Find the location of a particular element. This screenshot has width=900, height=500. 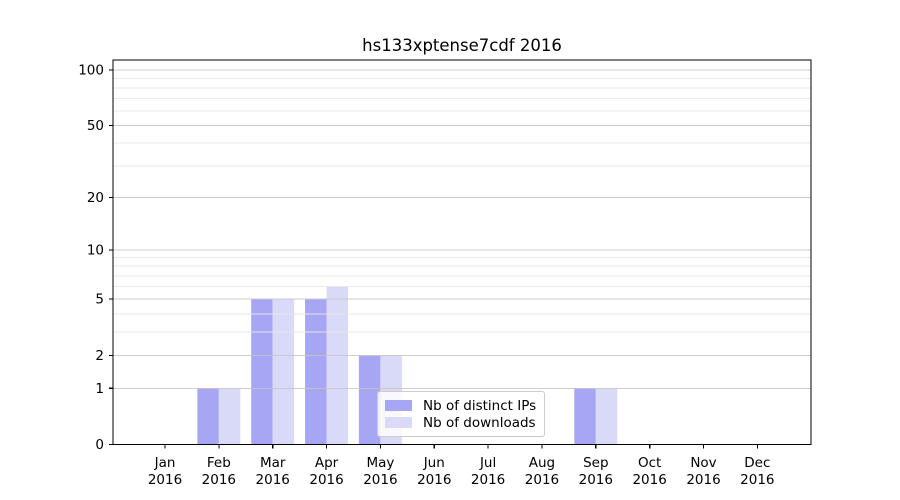

x-tick-label-month: Feb is located at coordinates (219, 463).